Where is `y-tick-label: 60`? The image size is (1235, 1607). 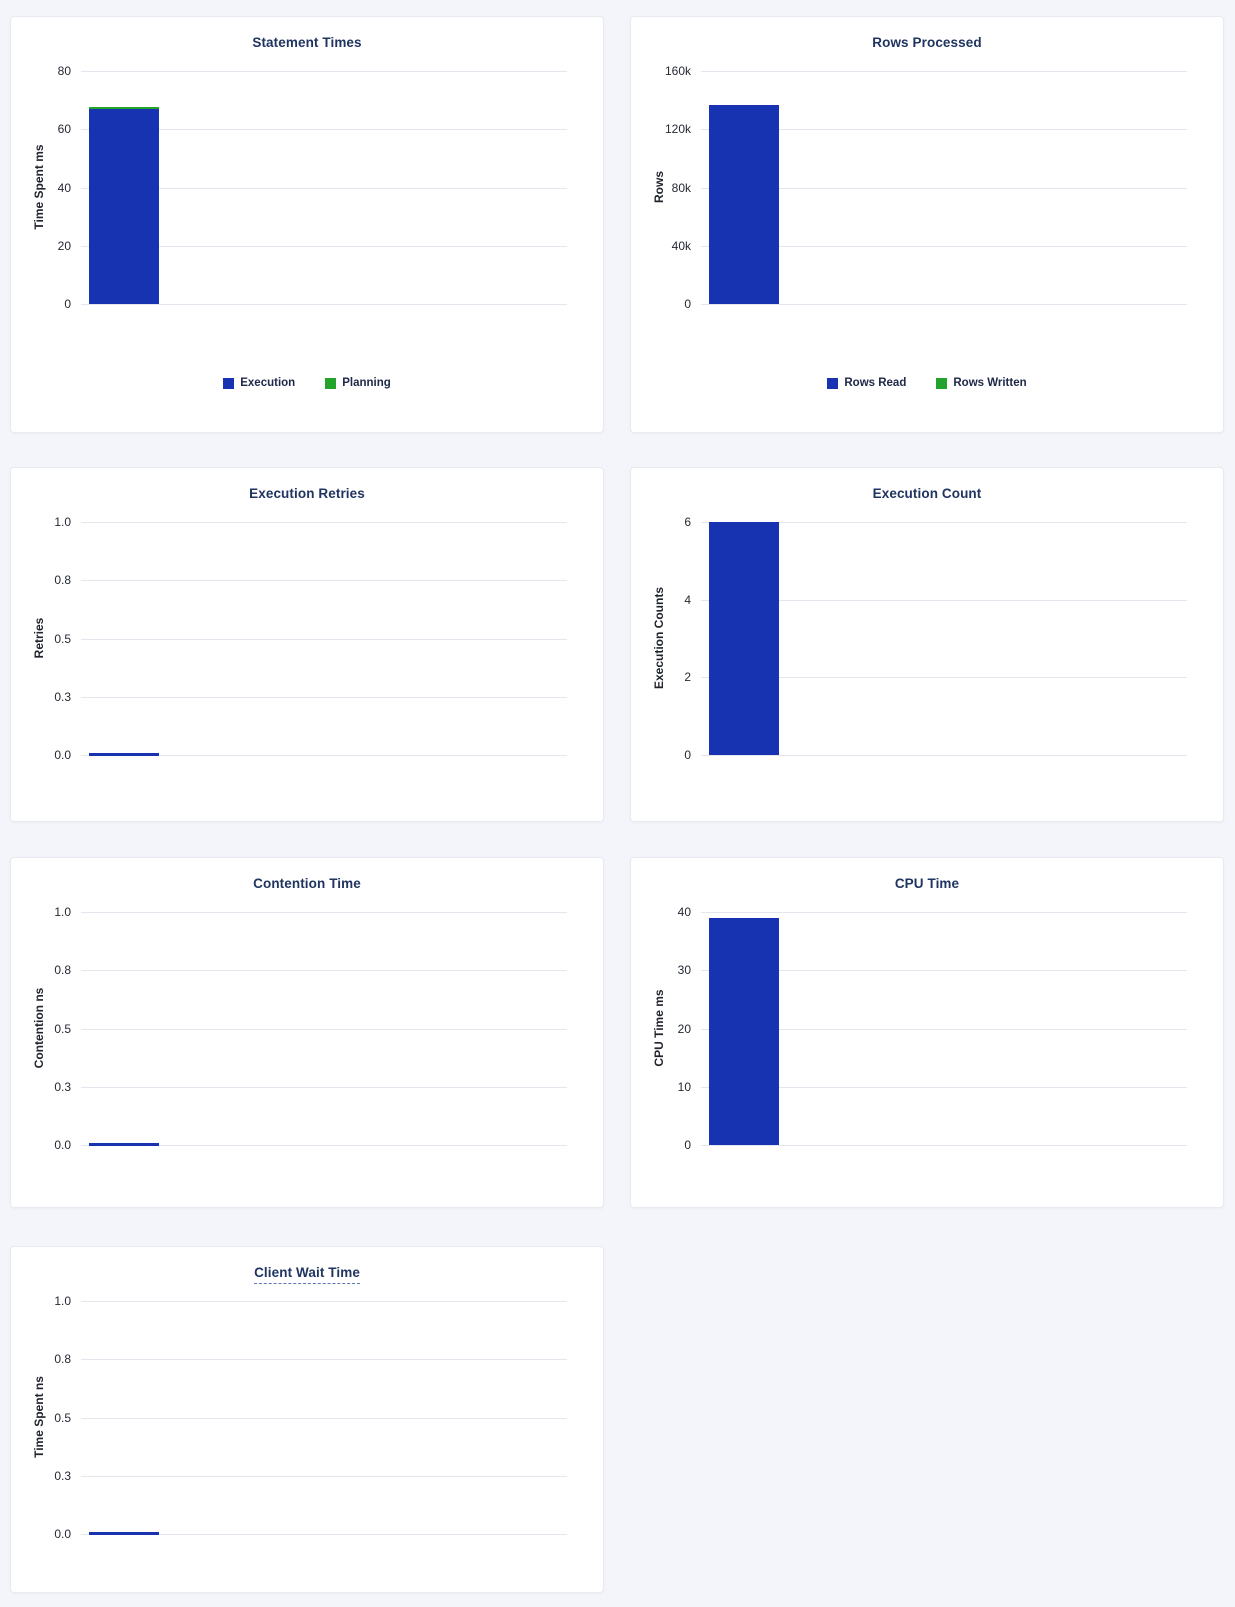
y-tick-label: 60 is located at coordinates (64, 129).